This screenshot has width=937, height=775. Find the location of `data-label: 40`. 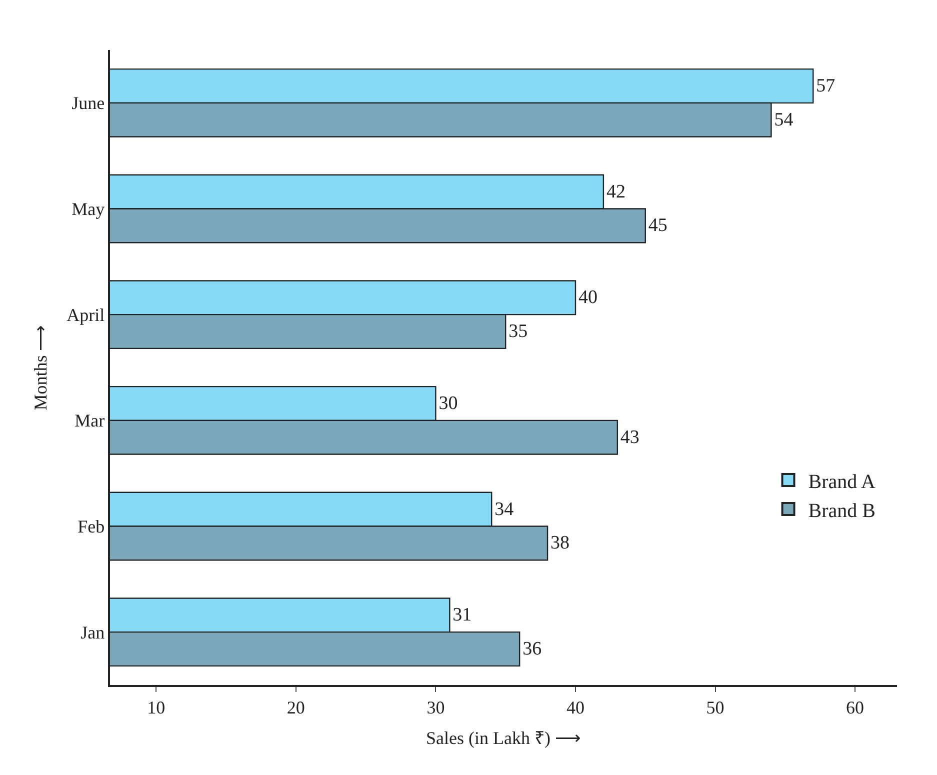

data-label: 40 is located at coordinates (588, 297).